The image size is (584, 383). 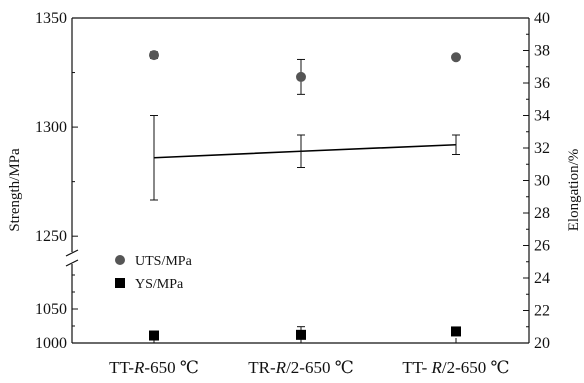 I want to click on y-right-tick-label: 24, so click(x=542, y=278).